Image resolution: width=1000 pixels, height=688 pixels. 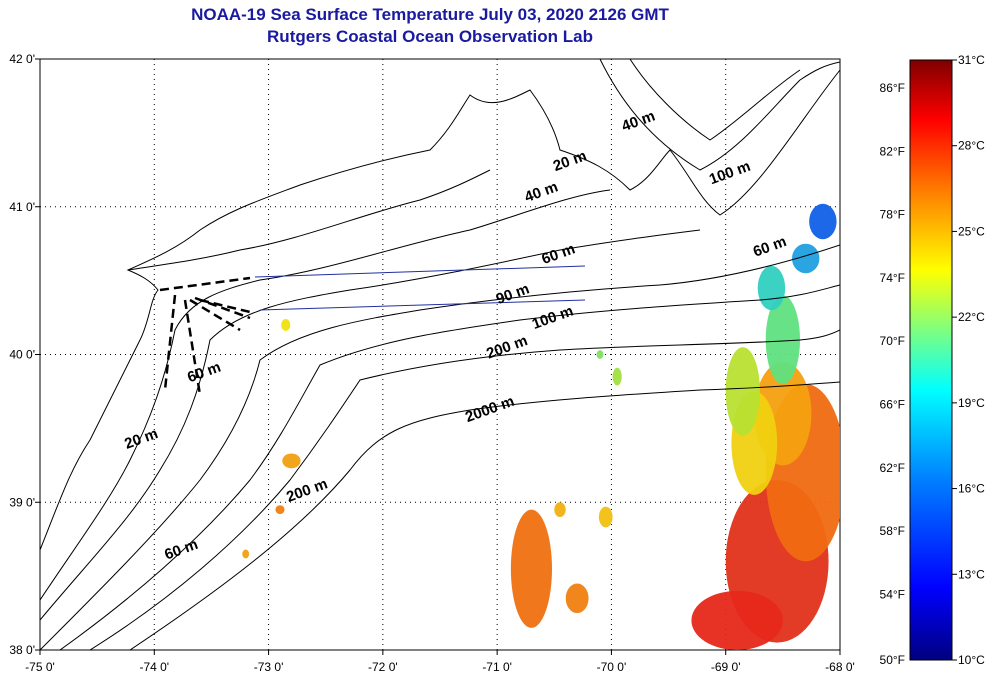 What do you see at coordinates (971, 146) in the screenshot?
I see `colorbar-c-tick: 28°C` at bounding box center [971, 146].